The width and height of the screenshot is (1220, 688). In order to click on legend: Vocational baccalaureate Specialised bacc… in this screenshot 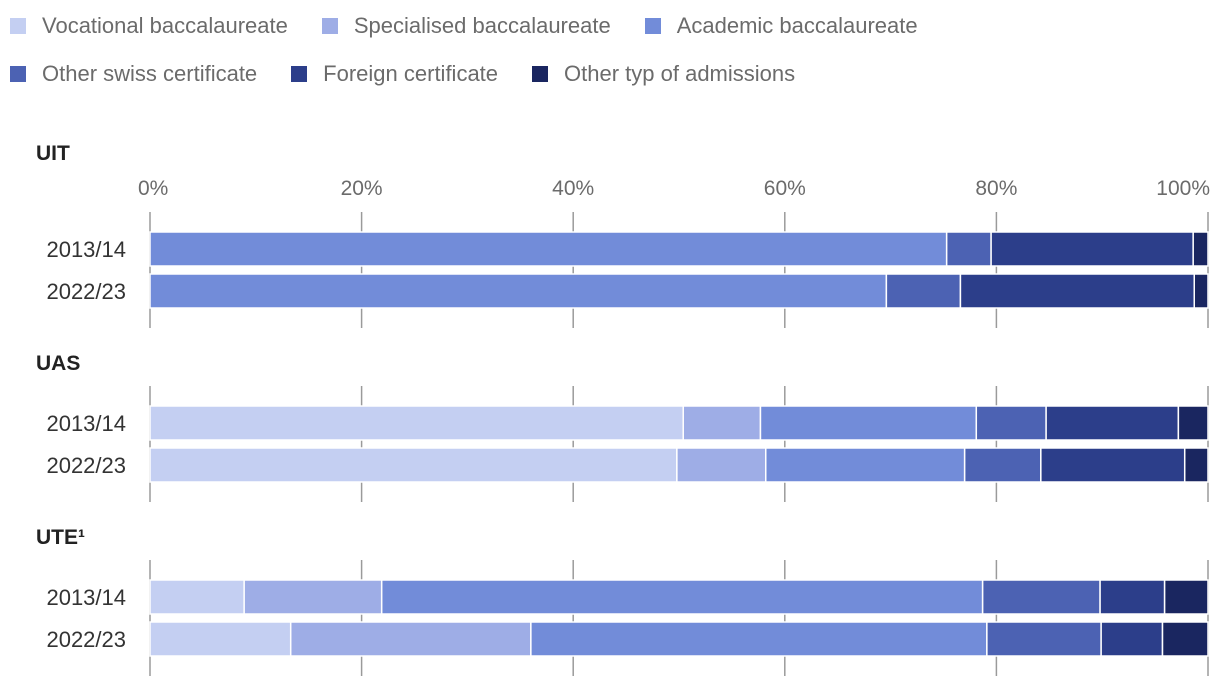, I will do `click(610, 56)`.